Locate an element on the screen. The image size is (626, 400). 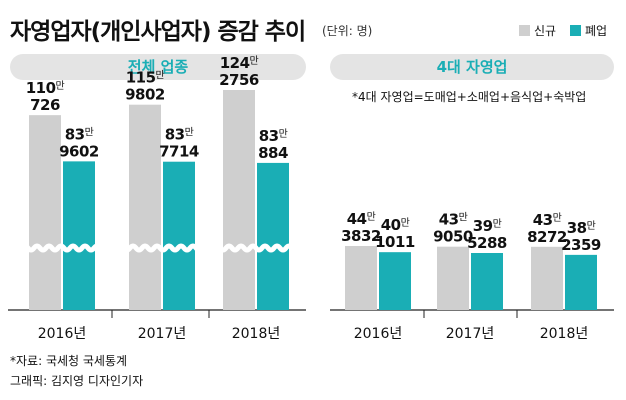
legend-label-closed: 폐업 is located at coordinates (596, 31).